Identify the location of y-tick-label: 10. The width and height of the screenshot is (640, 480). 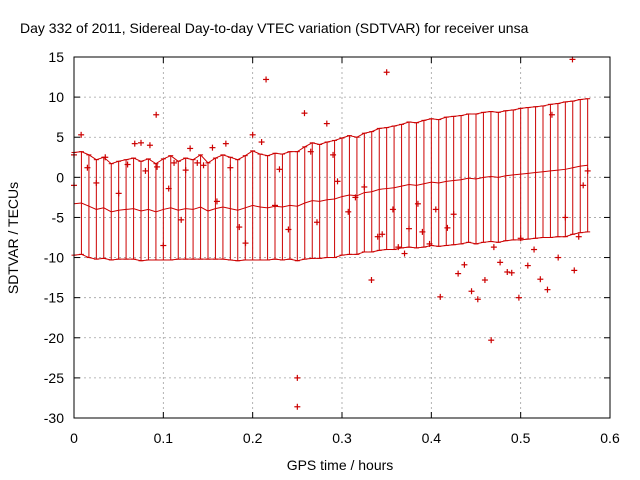
(56, 97).